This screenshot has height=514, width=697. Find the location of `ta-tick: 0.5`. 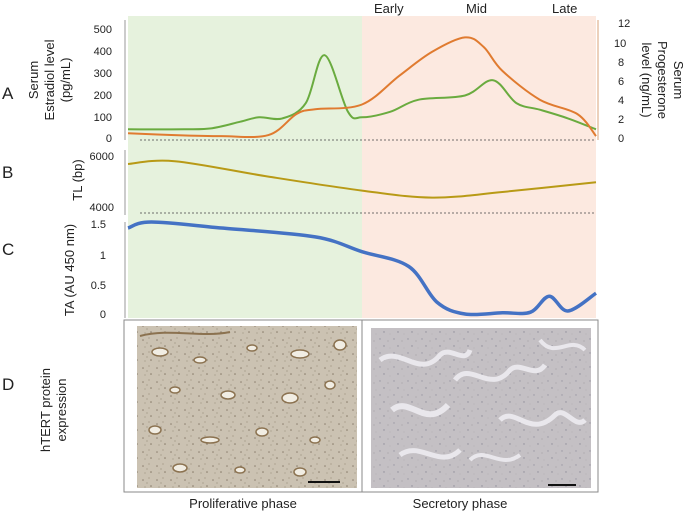

ta-tick: 0.5 is located at coordinates (98, 286).